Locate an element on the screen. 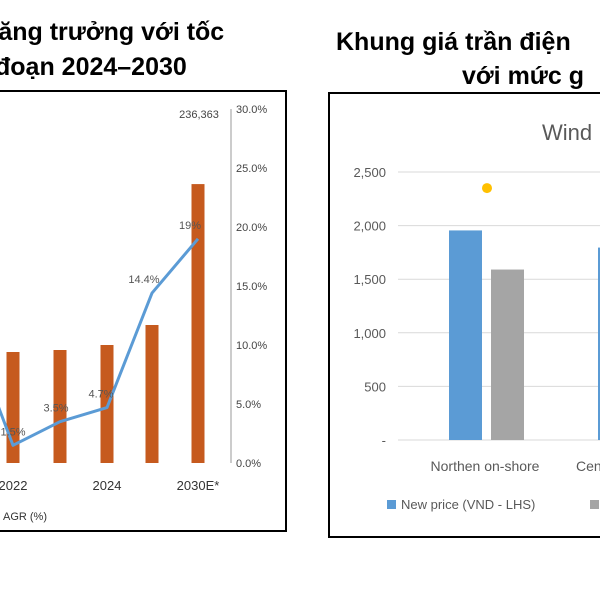 Image resolution: width=600 pixels, height=600 pixels. left-chart-title-line1: tăng trưởng với tốc is located at coordinates (112, 32).